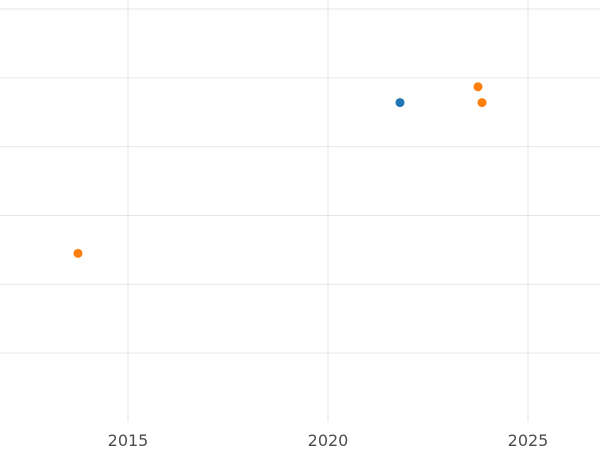 The height and width of the screenshot is (450, 600). I want to click on x-tick-label: 2020, so click(328, 440).